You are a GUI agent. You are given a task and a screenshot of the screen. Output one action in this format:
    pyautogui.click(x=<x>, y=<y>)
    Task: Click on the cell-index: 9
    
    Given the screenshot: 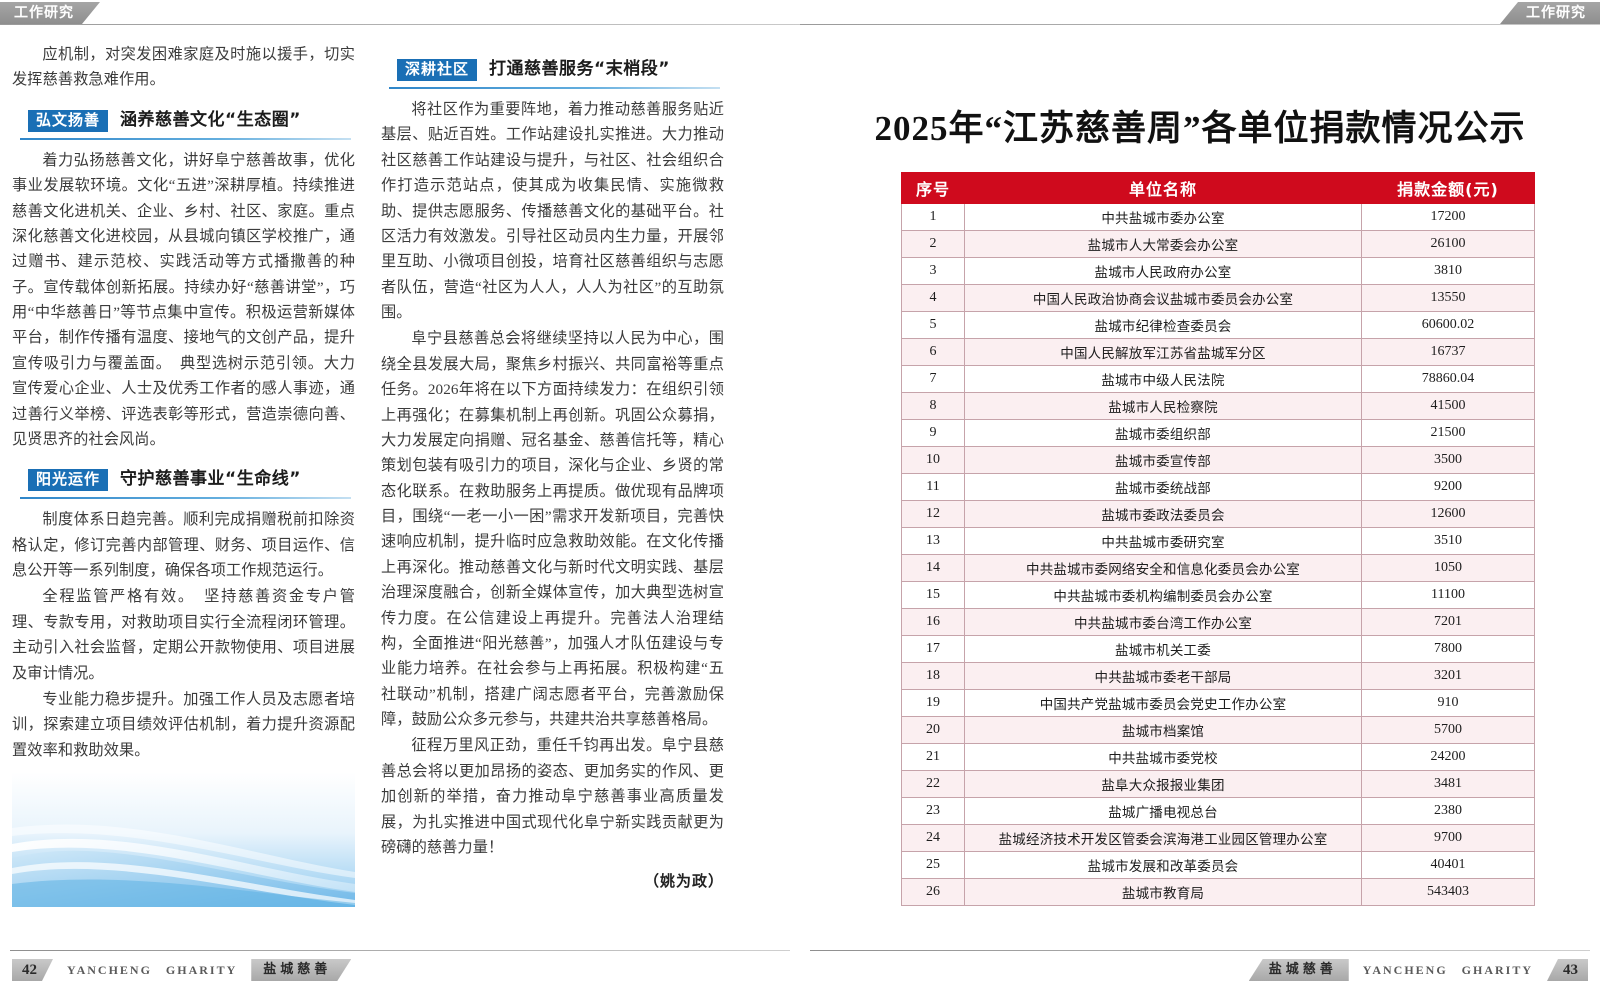 What is the action you would take?
    pyautogui.click(x=933, y=433)
    